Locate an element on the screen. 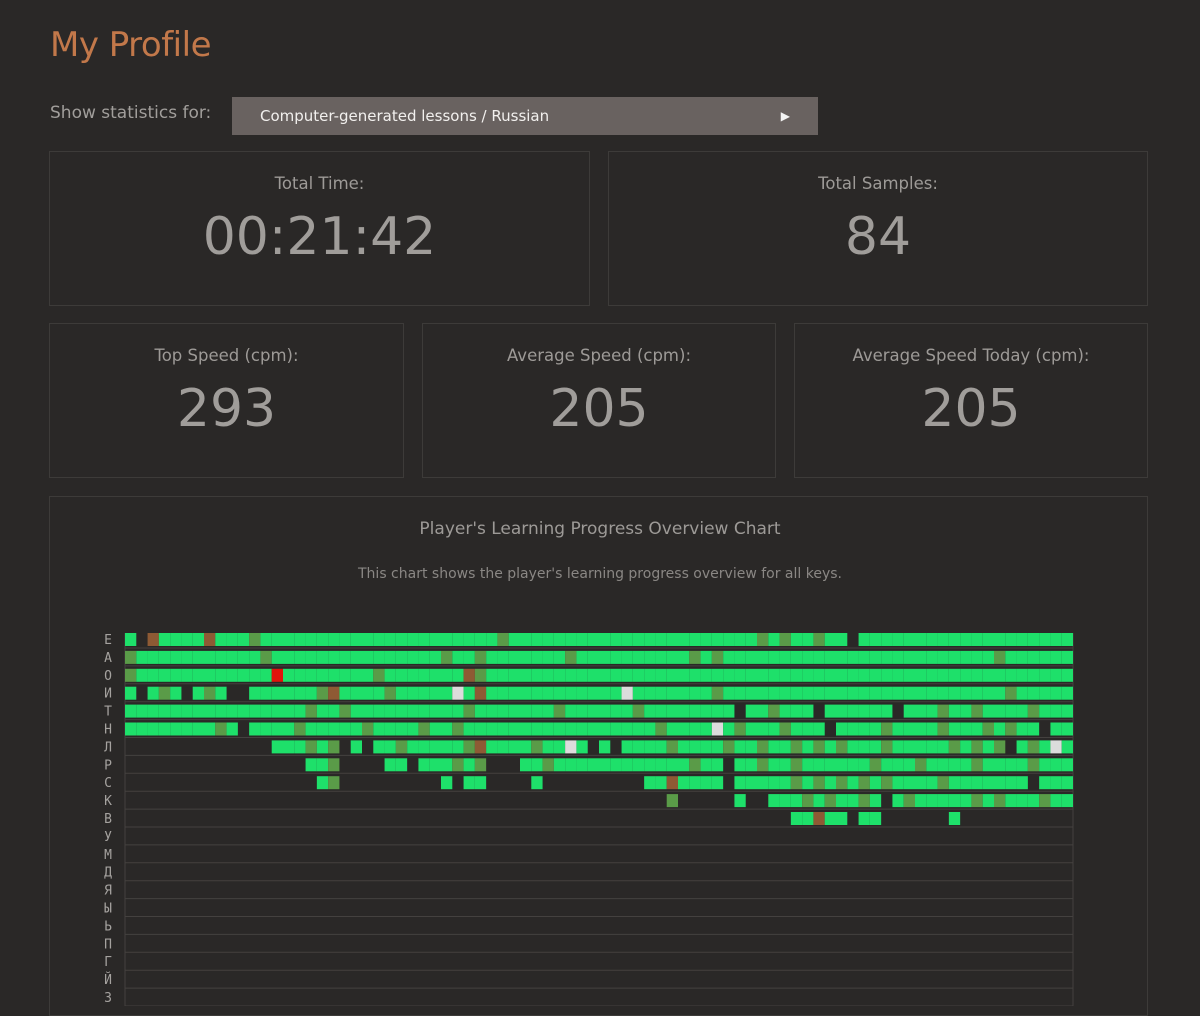 The image size is (1200, 1016). average-speed-card: Average Speed (cpm): 205 is located at coordinates (599, 400).